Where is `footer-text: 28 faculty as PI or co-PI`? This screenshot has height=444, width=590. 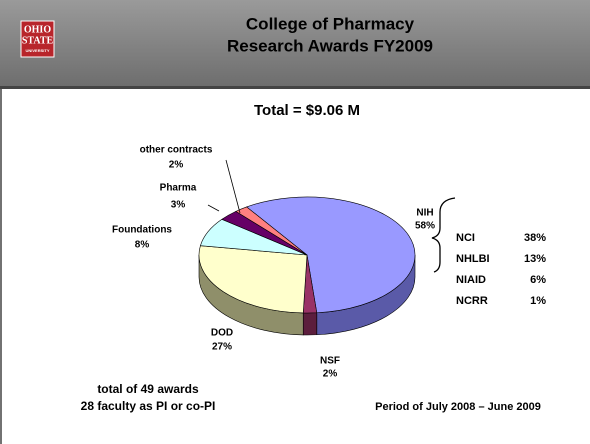 footer-text: 28 faculty as PI or co-PI is located at coordinates (148, 406).